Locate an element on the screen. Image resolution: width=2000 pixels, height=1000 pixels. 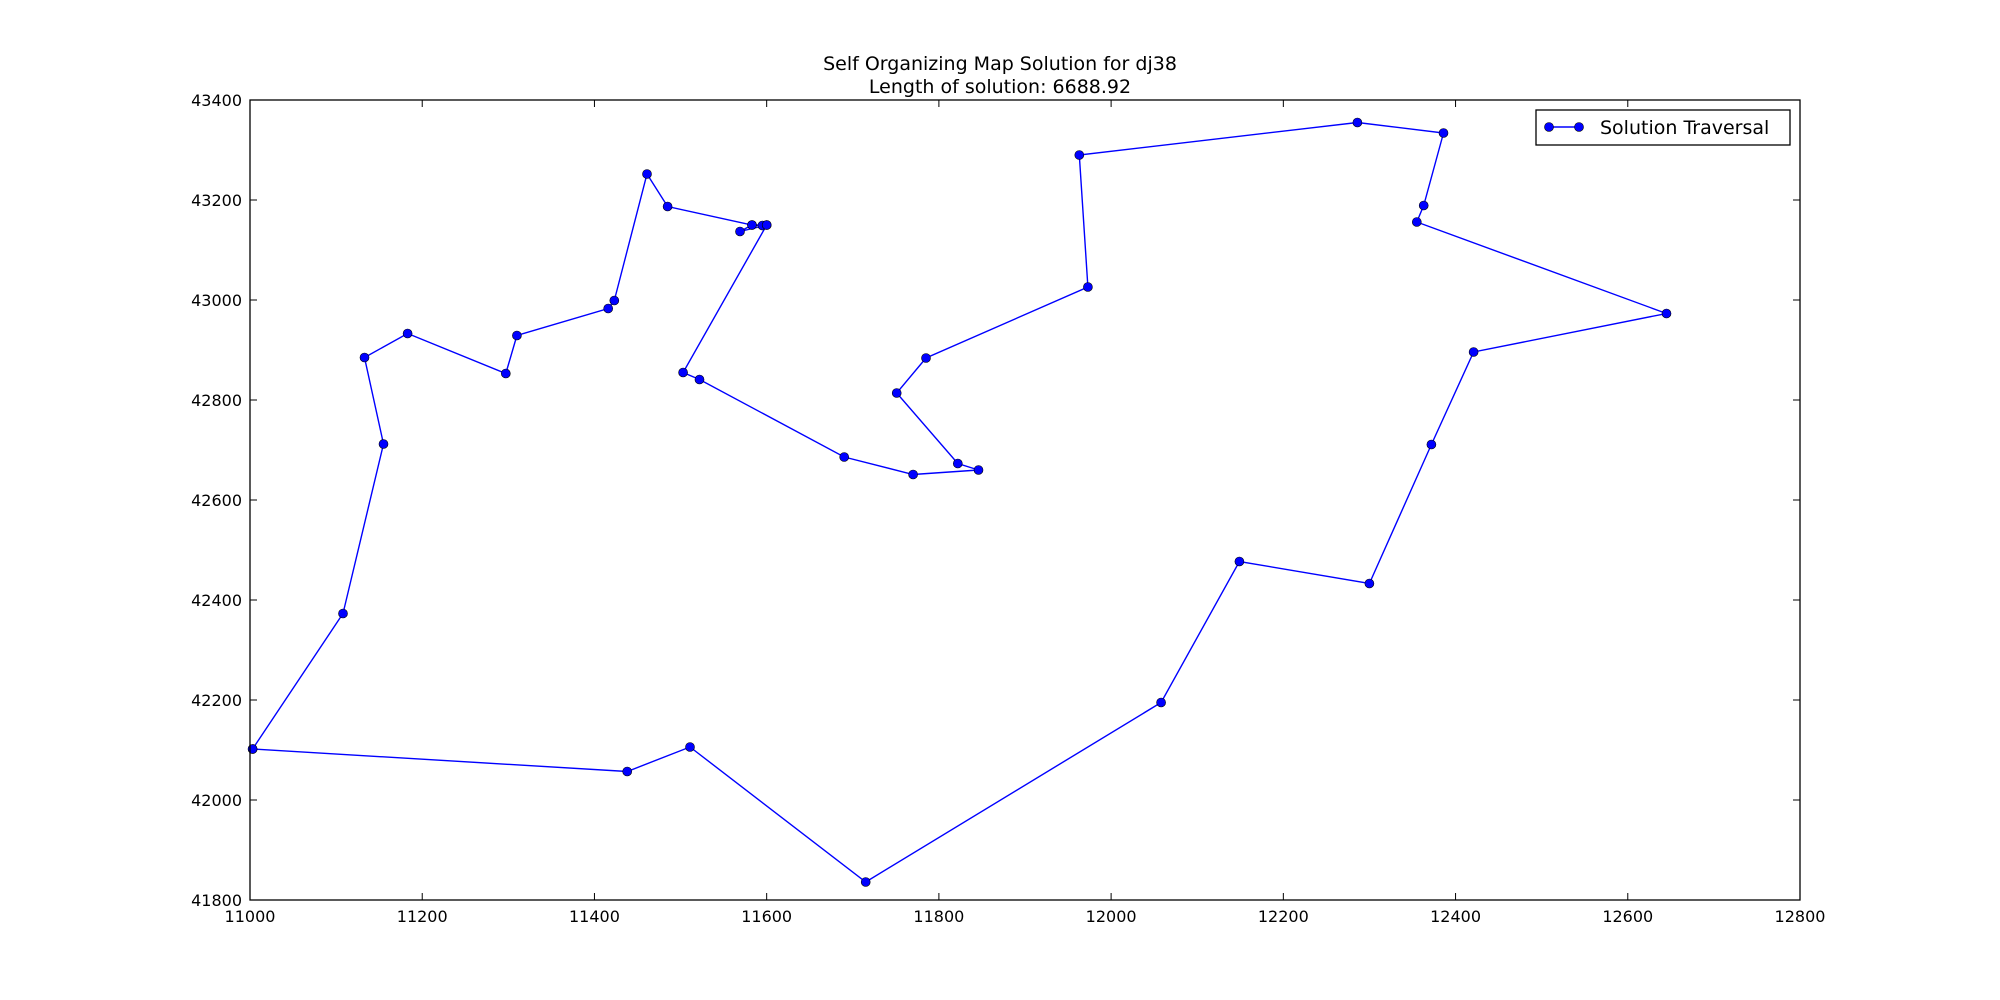
y-tick-label: 43200 is located at coordinates (216, 200).